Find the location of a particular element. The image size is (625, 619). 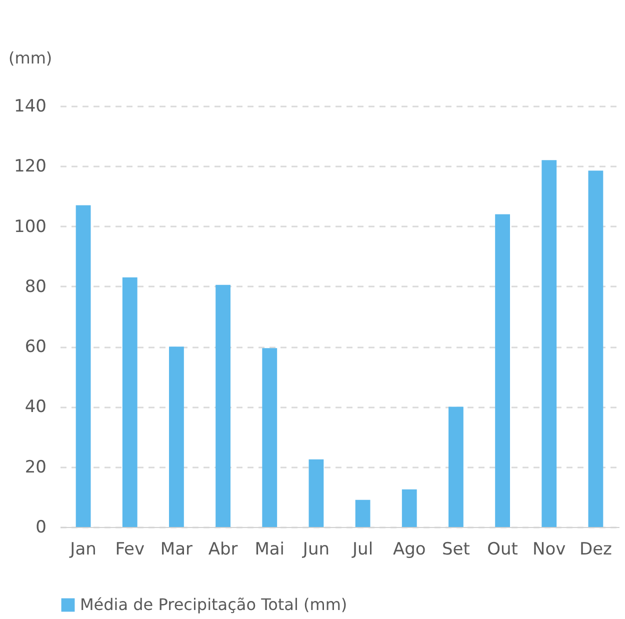

y-tick-label: 40 is located at coordinates (35, 407).